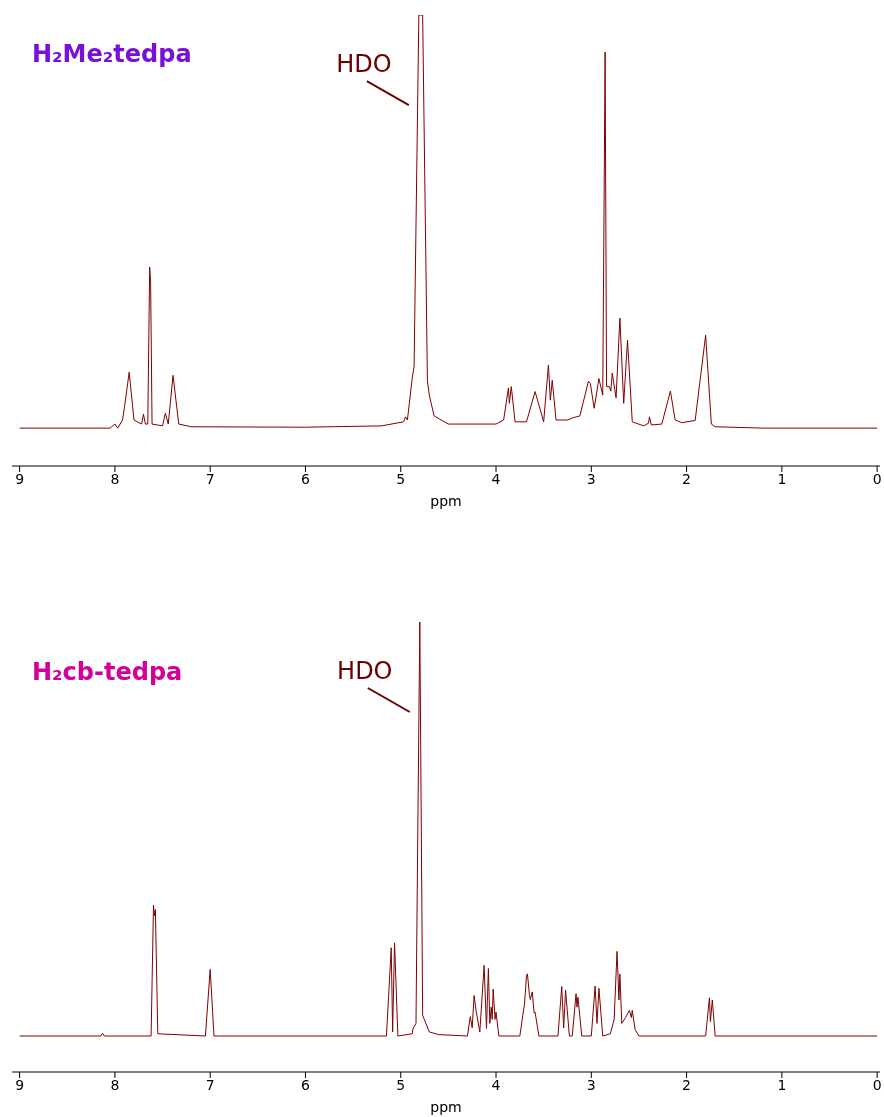 The image size is (884, 1117). What do you see at coordinates (107, 672) in the screenshot?
I see `text: H₂cb-tedpa` at bounding box center [107, 672].